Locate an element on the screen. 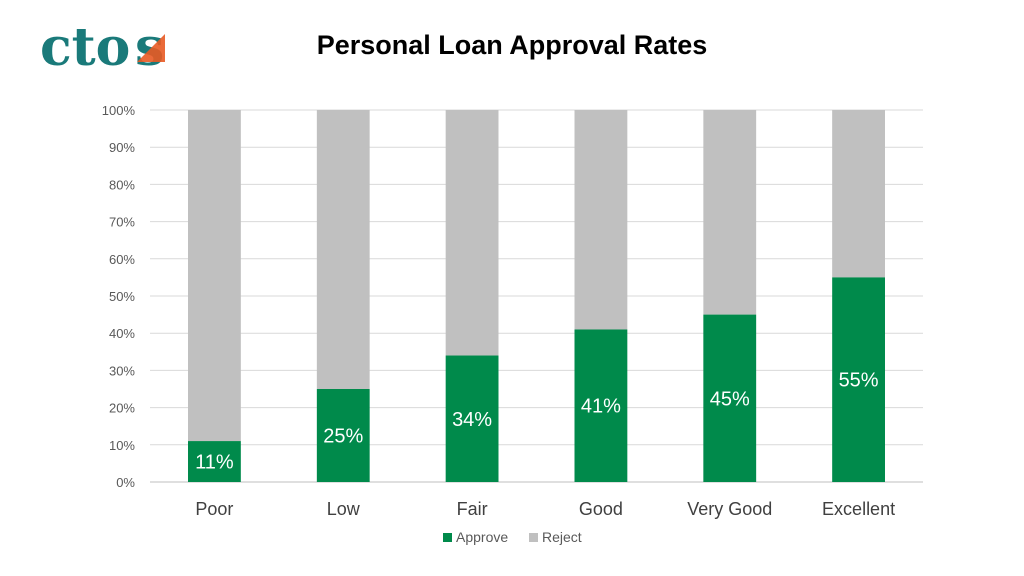  y-tick-label: 80% is located at coordinates (122, 184).